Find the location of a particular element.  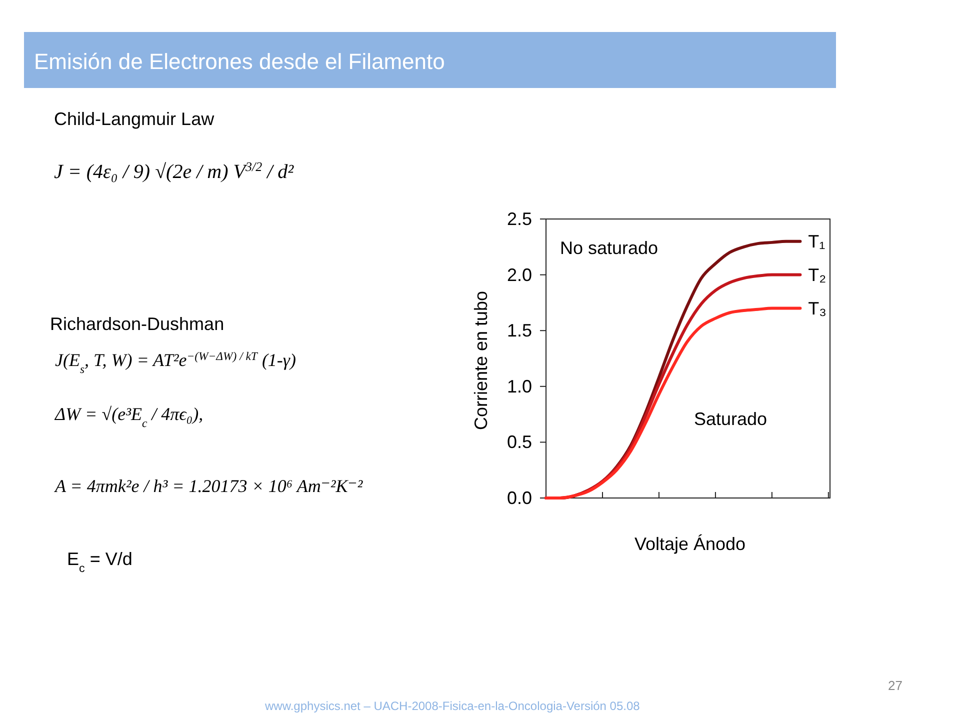

series-label: T₂ is located at coordinates (817, 274).